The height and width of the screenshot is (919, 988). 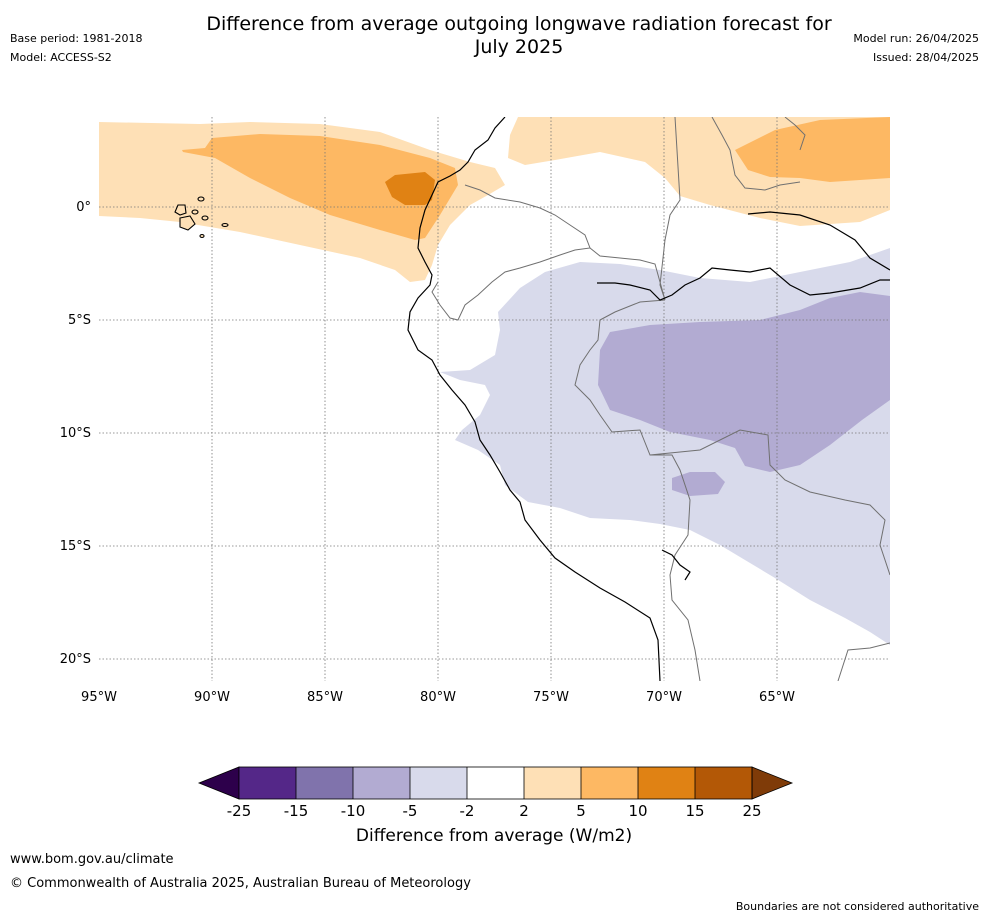 What do you see at coordinates (744, 382) in the screenshot?
I see `anomaly-purple-amazon` at bounding box center [744, 382].